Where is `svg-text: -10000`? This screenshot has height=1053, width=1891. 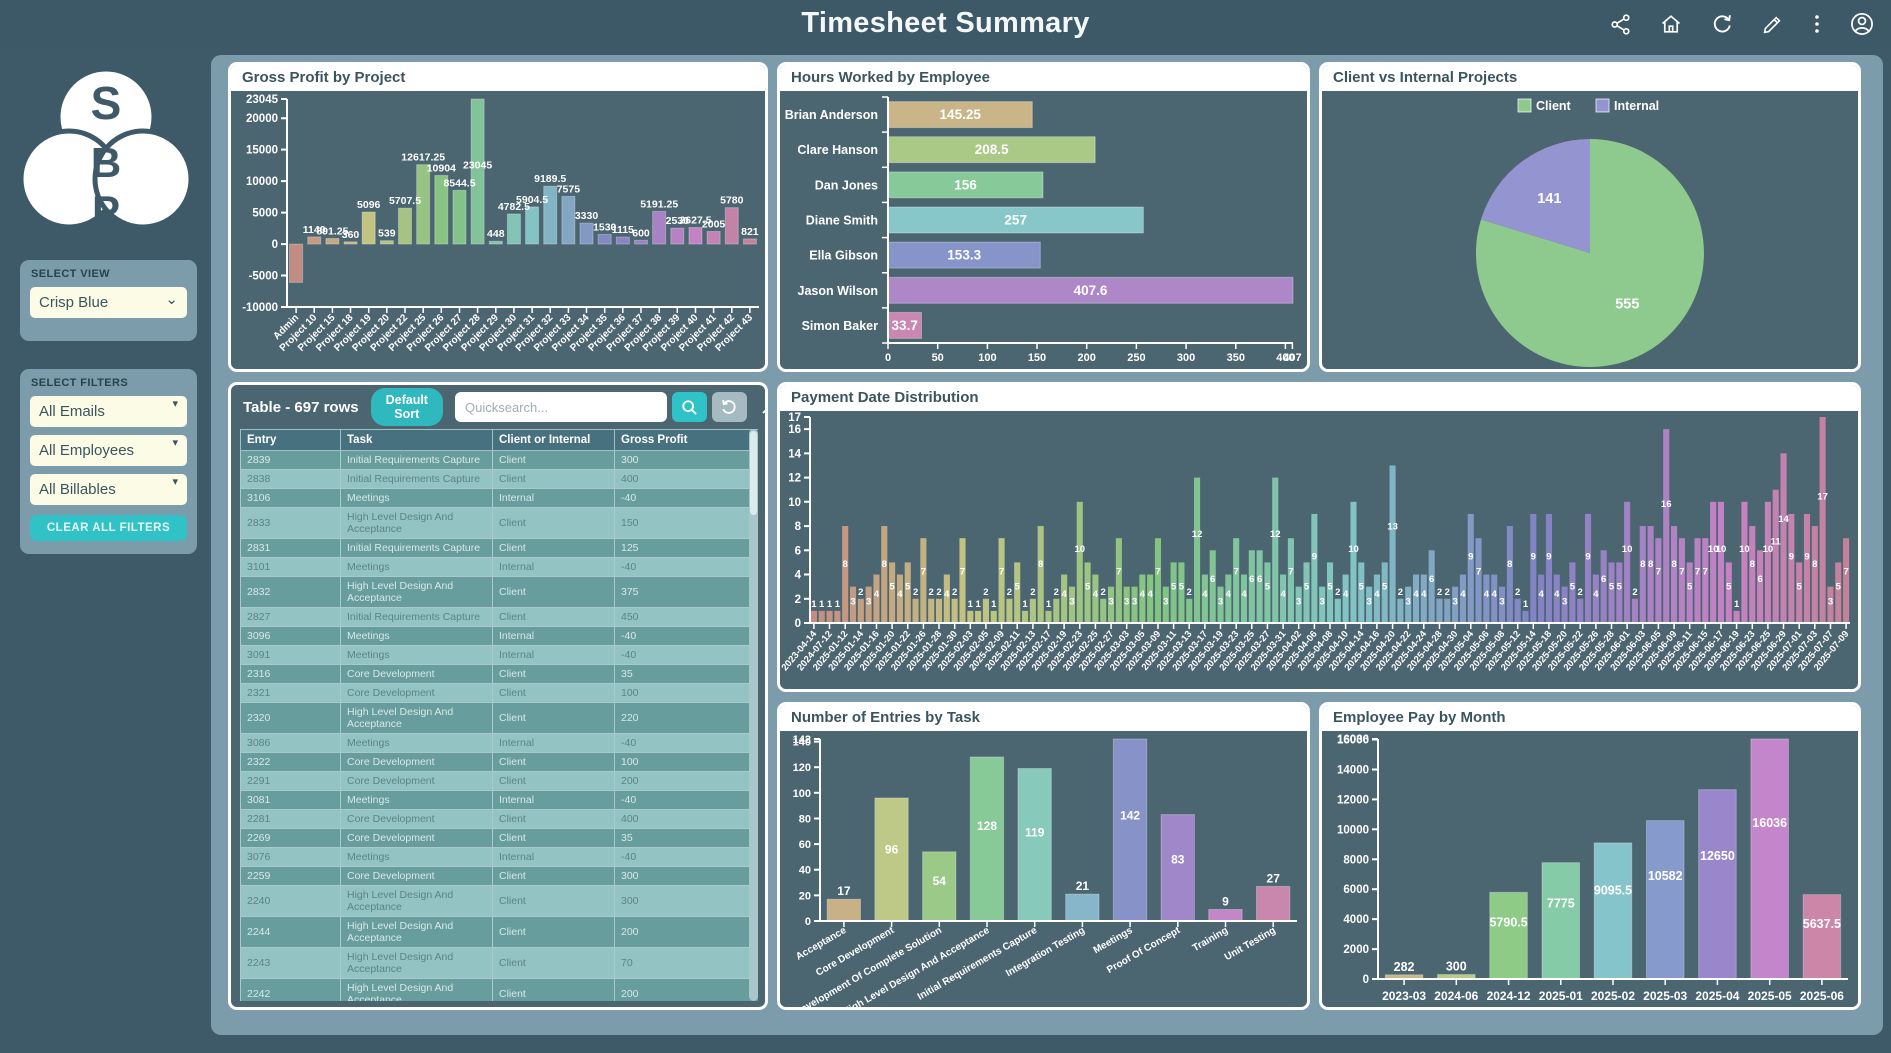 svg-text: -10000 is located at coordinates (260, 308).